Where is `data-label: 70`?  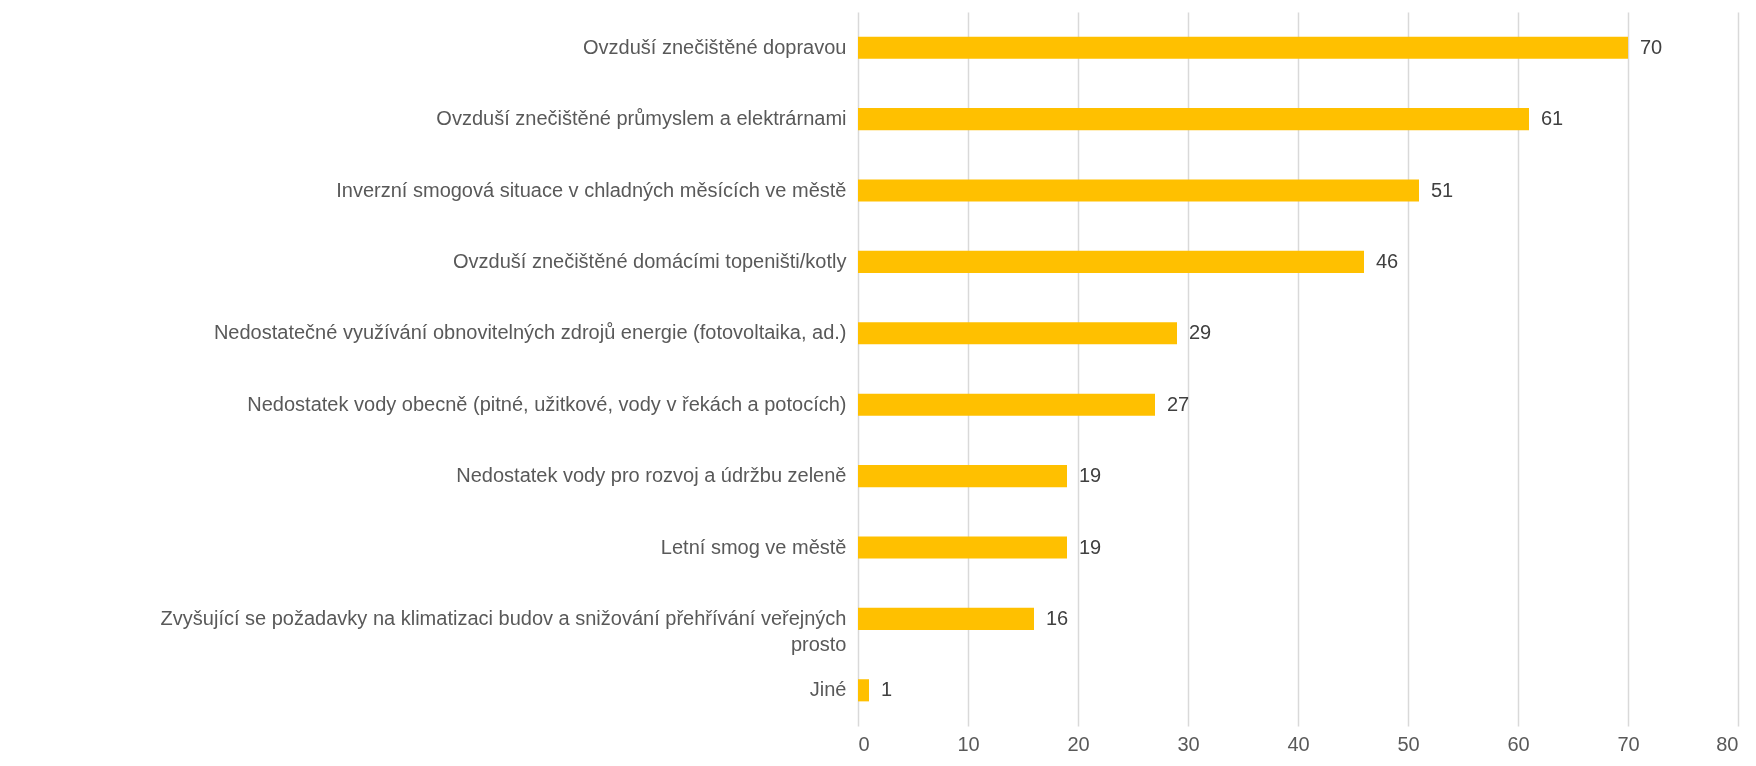
data-label: 70 is located at coordinates (1651, 46).